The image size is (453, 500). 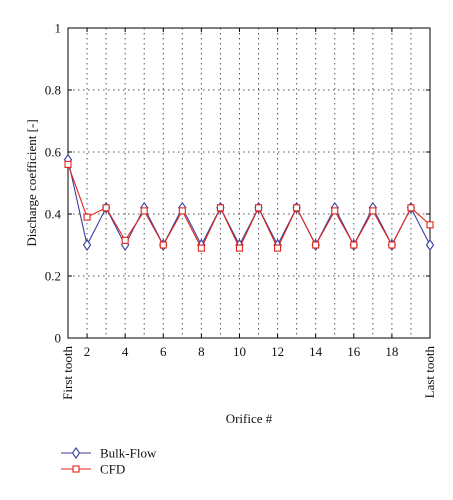 I want to click on x-tick-label: 2, so click(x=87, y=351).